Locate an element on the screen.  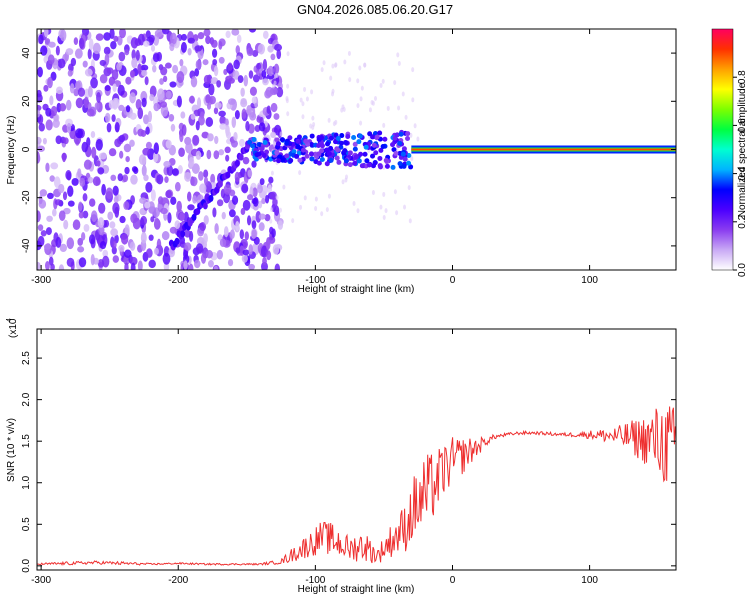
heatmap-ytick-label: 0 is located at coordinates (26, 149).